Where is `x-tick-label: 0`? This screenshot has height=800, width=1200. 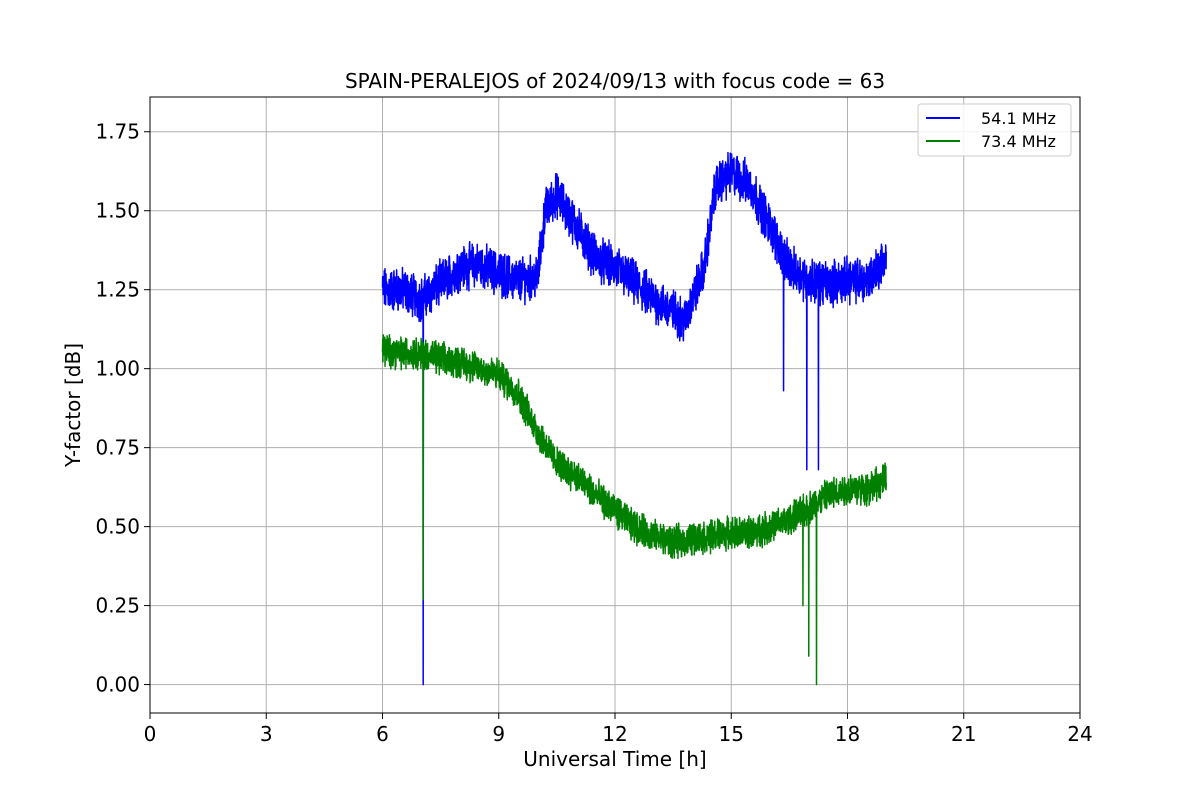 x-tick-label: 0 is located at coordinates (150, 734).